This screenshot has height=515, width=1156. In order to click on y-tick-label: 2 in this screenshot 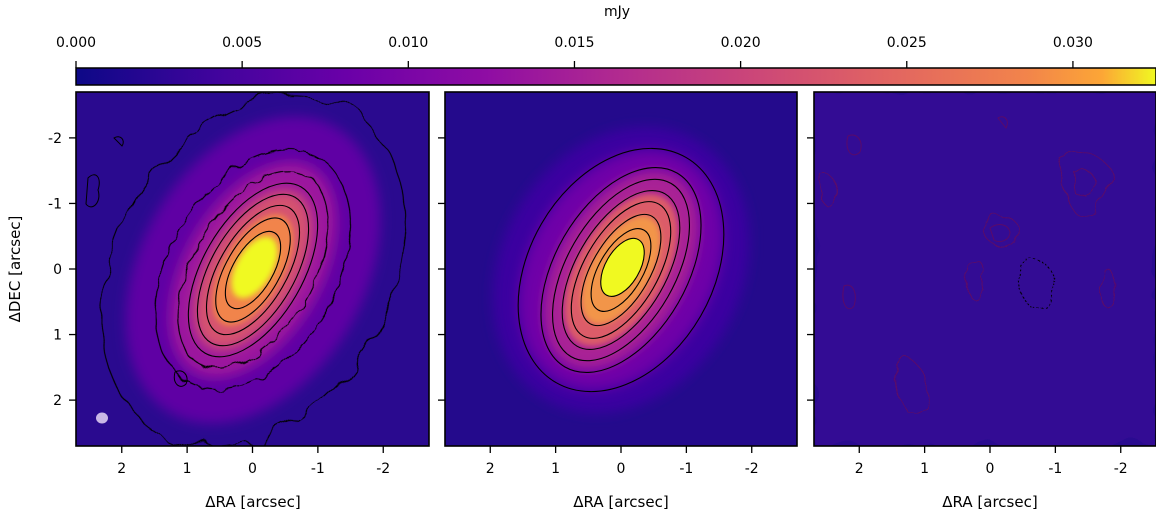, I will do `click(57, 401)`.